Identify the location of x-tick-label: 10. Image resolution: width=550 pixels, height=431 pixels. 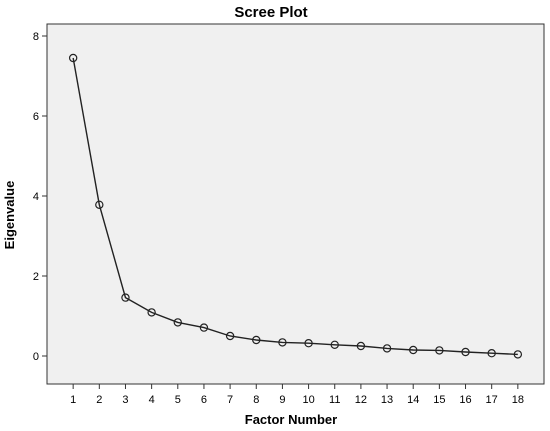
(308, 400).